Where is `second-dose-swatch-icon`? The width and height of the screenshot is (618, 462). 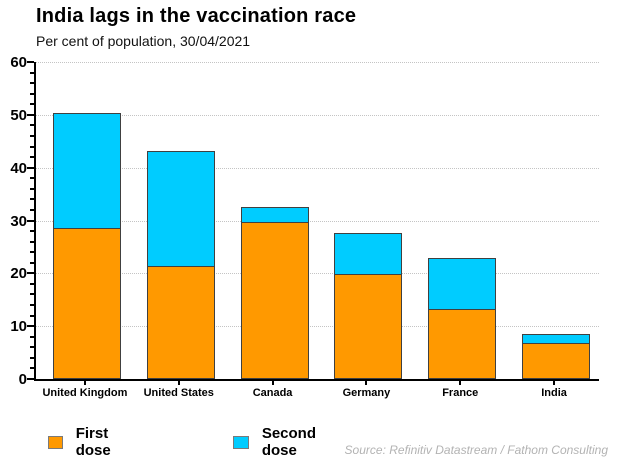
second-dose-swatch-icon is located at coordinates (241, 442).